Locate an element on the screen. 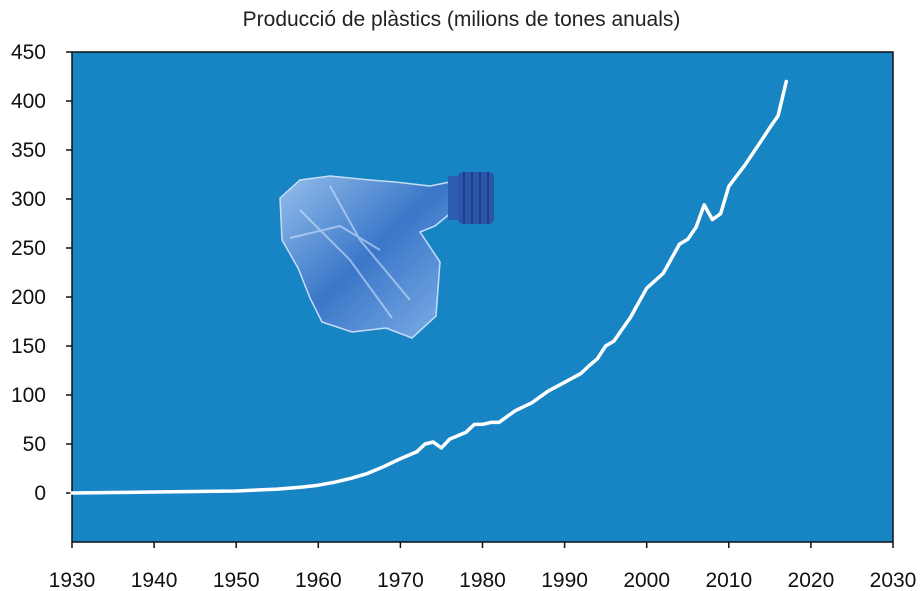 This screenshot has height=591, width=923. y-tick-label: 0 is located at coordinates (40, 493).